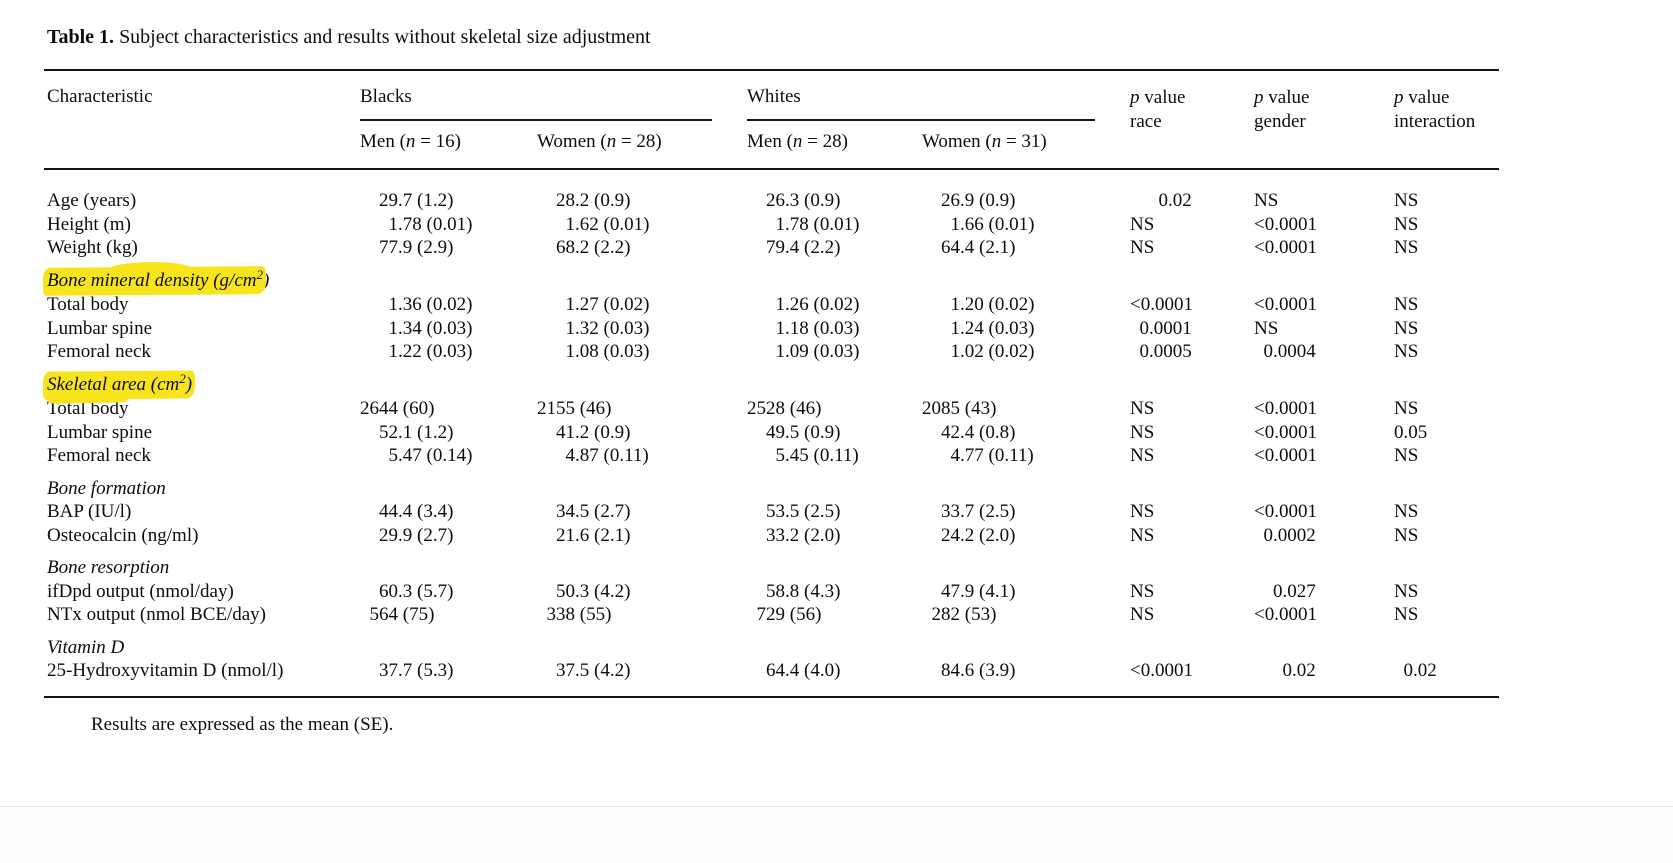 Image resolution: width=1673 pixels, height=863 pixels. Describe the element at coordinates (407, 432) in the screenshot. I see `cell: 52.1 (1.2)` at that location.